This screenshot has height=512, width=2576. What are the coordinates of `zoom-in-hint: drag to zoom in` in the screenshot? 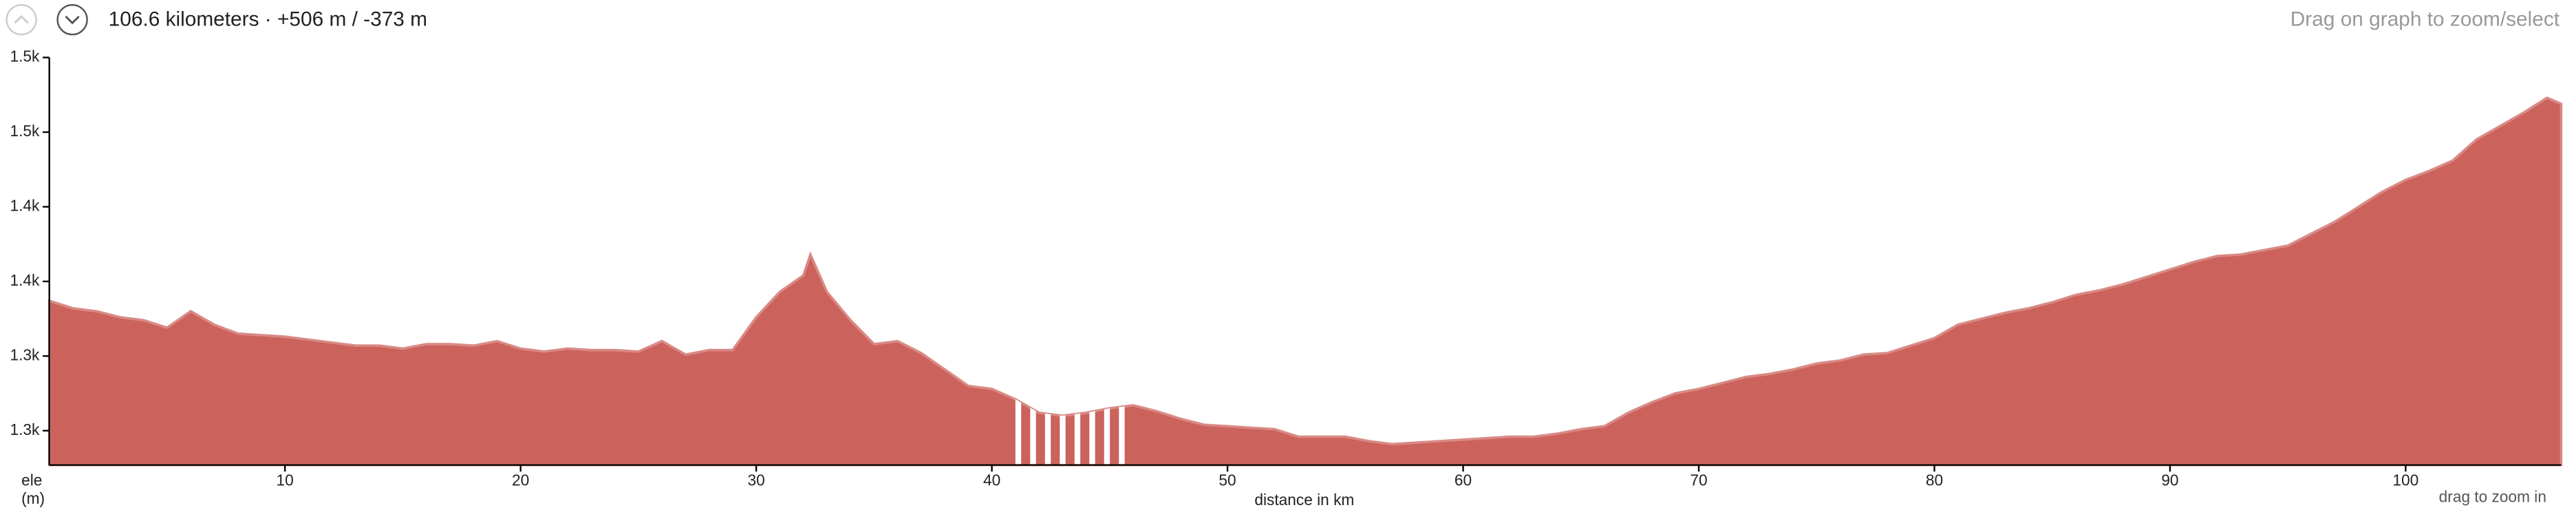 It's located at (2492, 496).